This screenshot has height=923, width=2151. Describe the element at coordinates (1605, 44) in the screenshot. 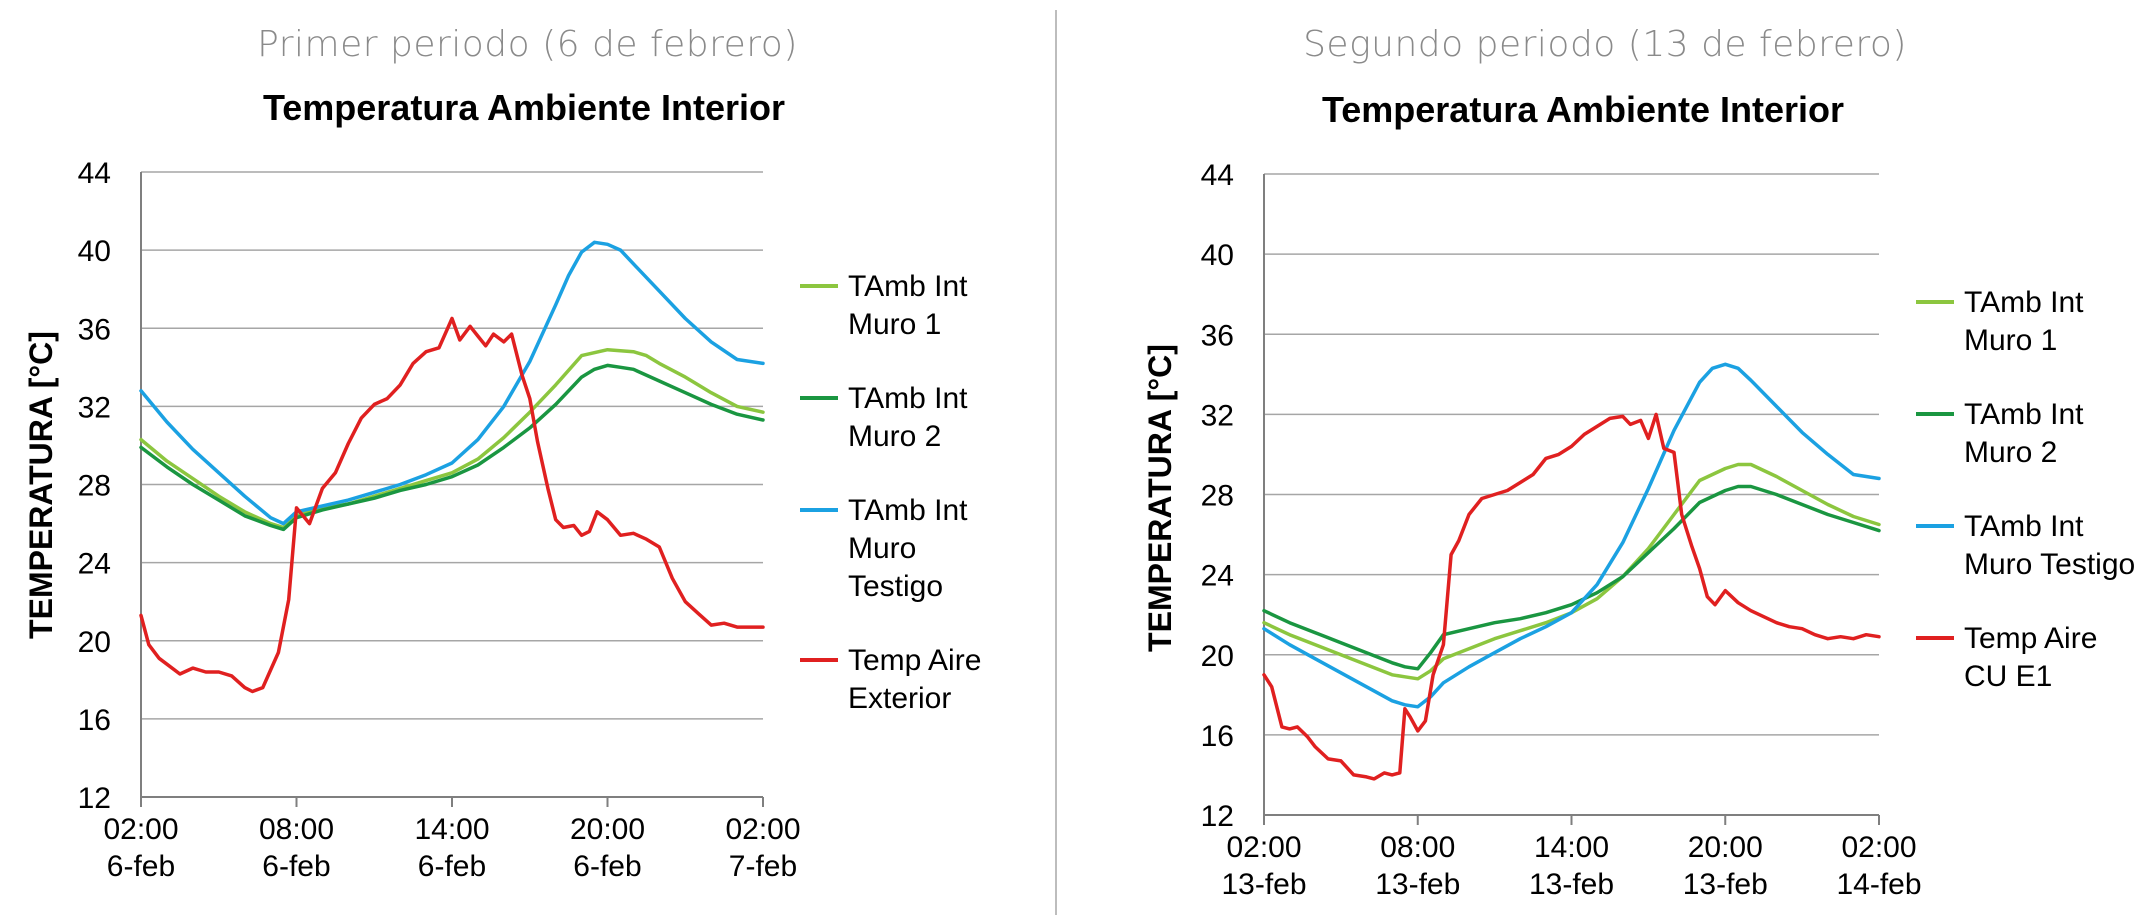

I see `period-label: Segundo periodo (13 de febrero)` at that location.